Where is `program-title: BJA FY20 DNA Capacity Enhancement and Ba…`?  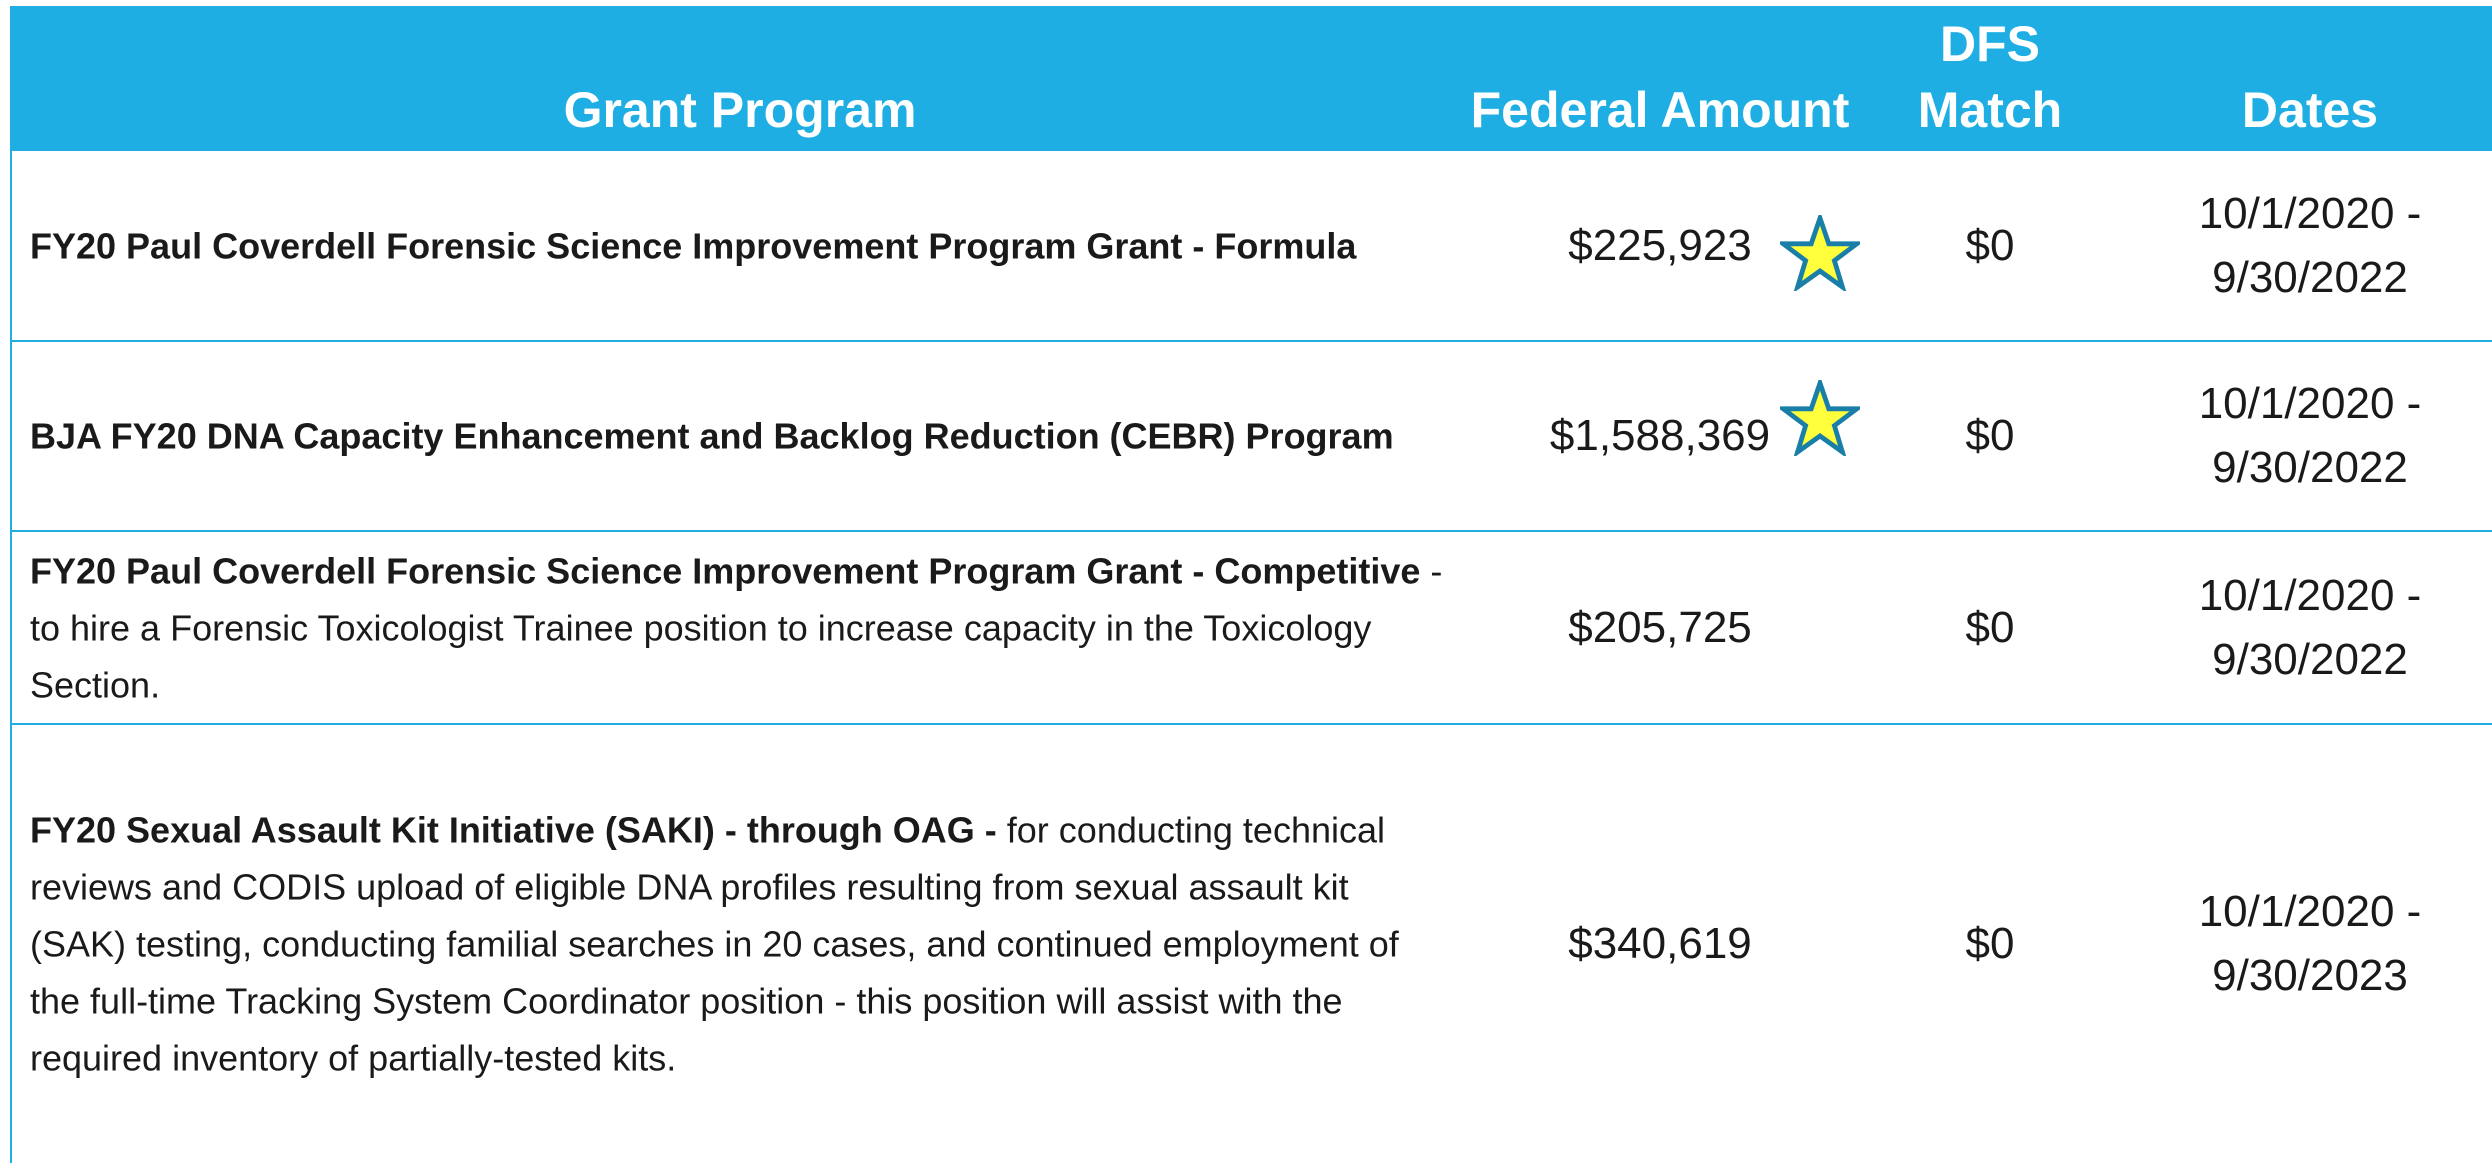
program-title: BJA FY20 DNA Capacity Enhancement and Ba… is located at coordinates (712, 436).